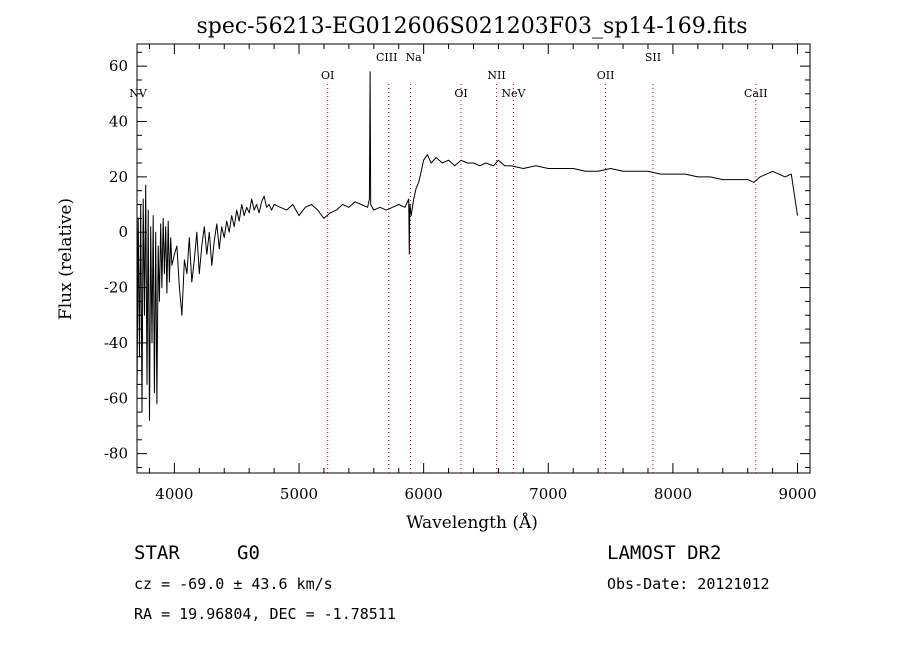  Describe the element at coordinates (116, 343) in the screenshot. I see `y-tick-label: -40` at that location.